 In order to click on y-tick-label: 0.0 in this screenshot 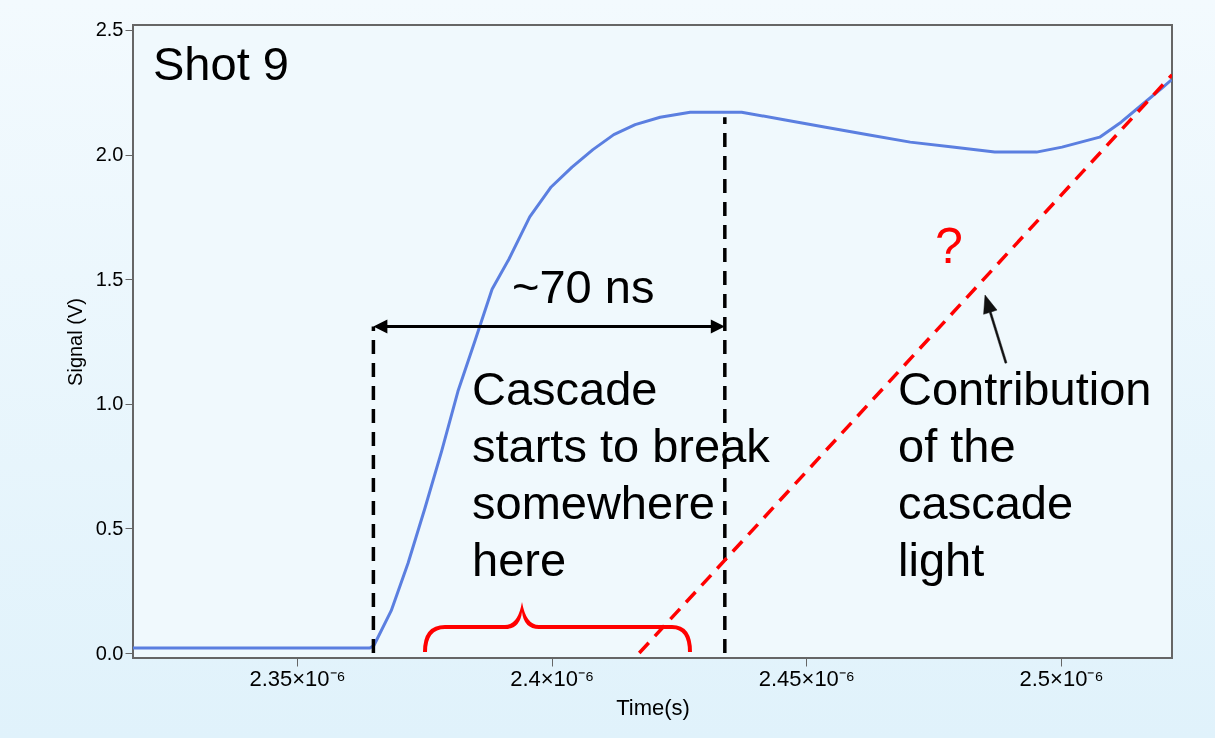, I will do `click(109, 652)`.